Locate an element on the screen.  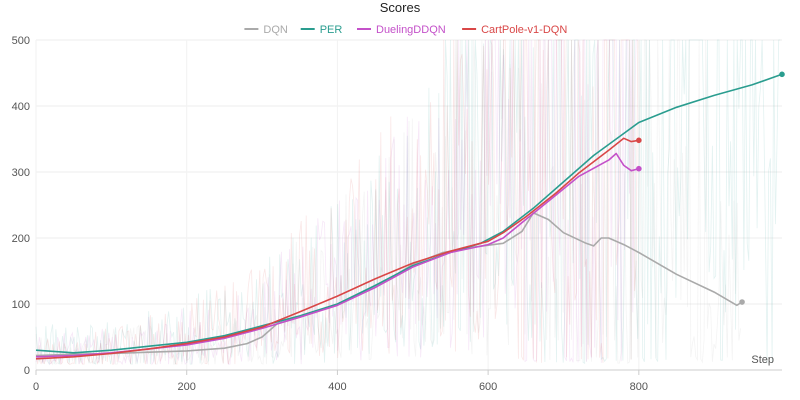
x-axis-label: Step is located at coordinates (762, 360).